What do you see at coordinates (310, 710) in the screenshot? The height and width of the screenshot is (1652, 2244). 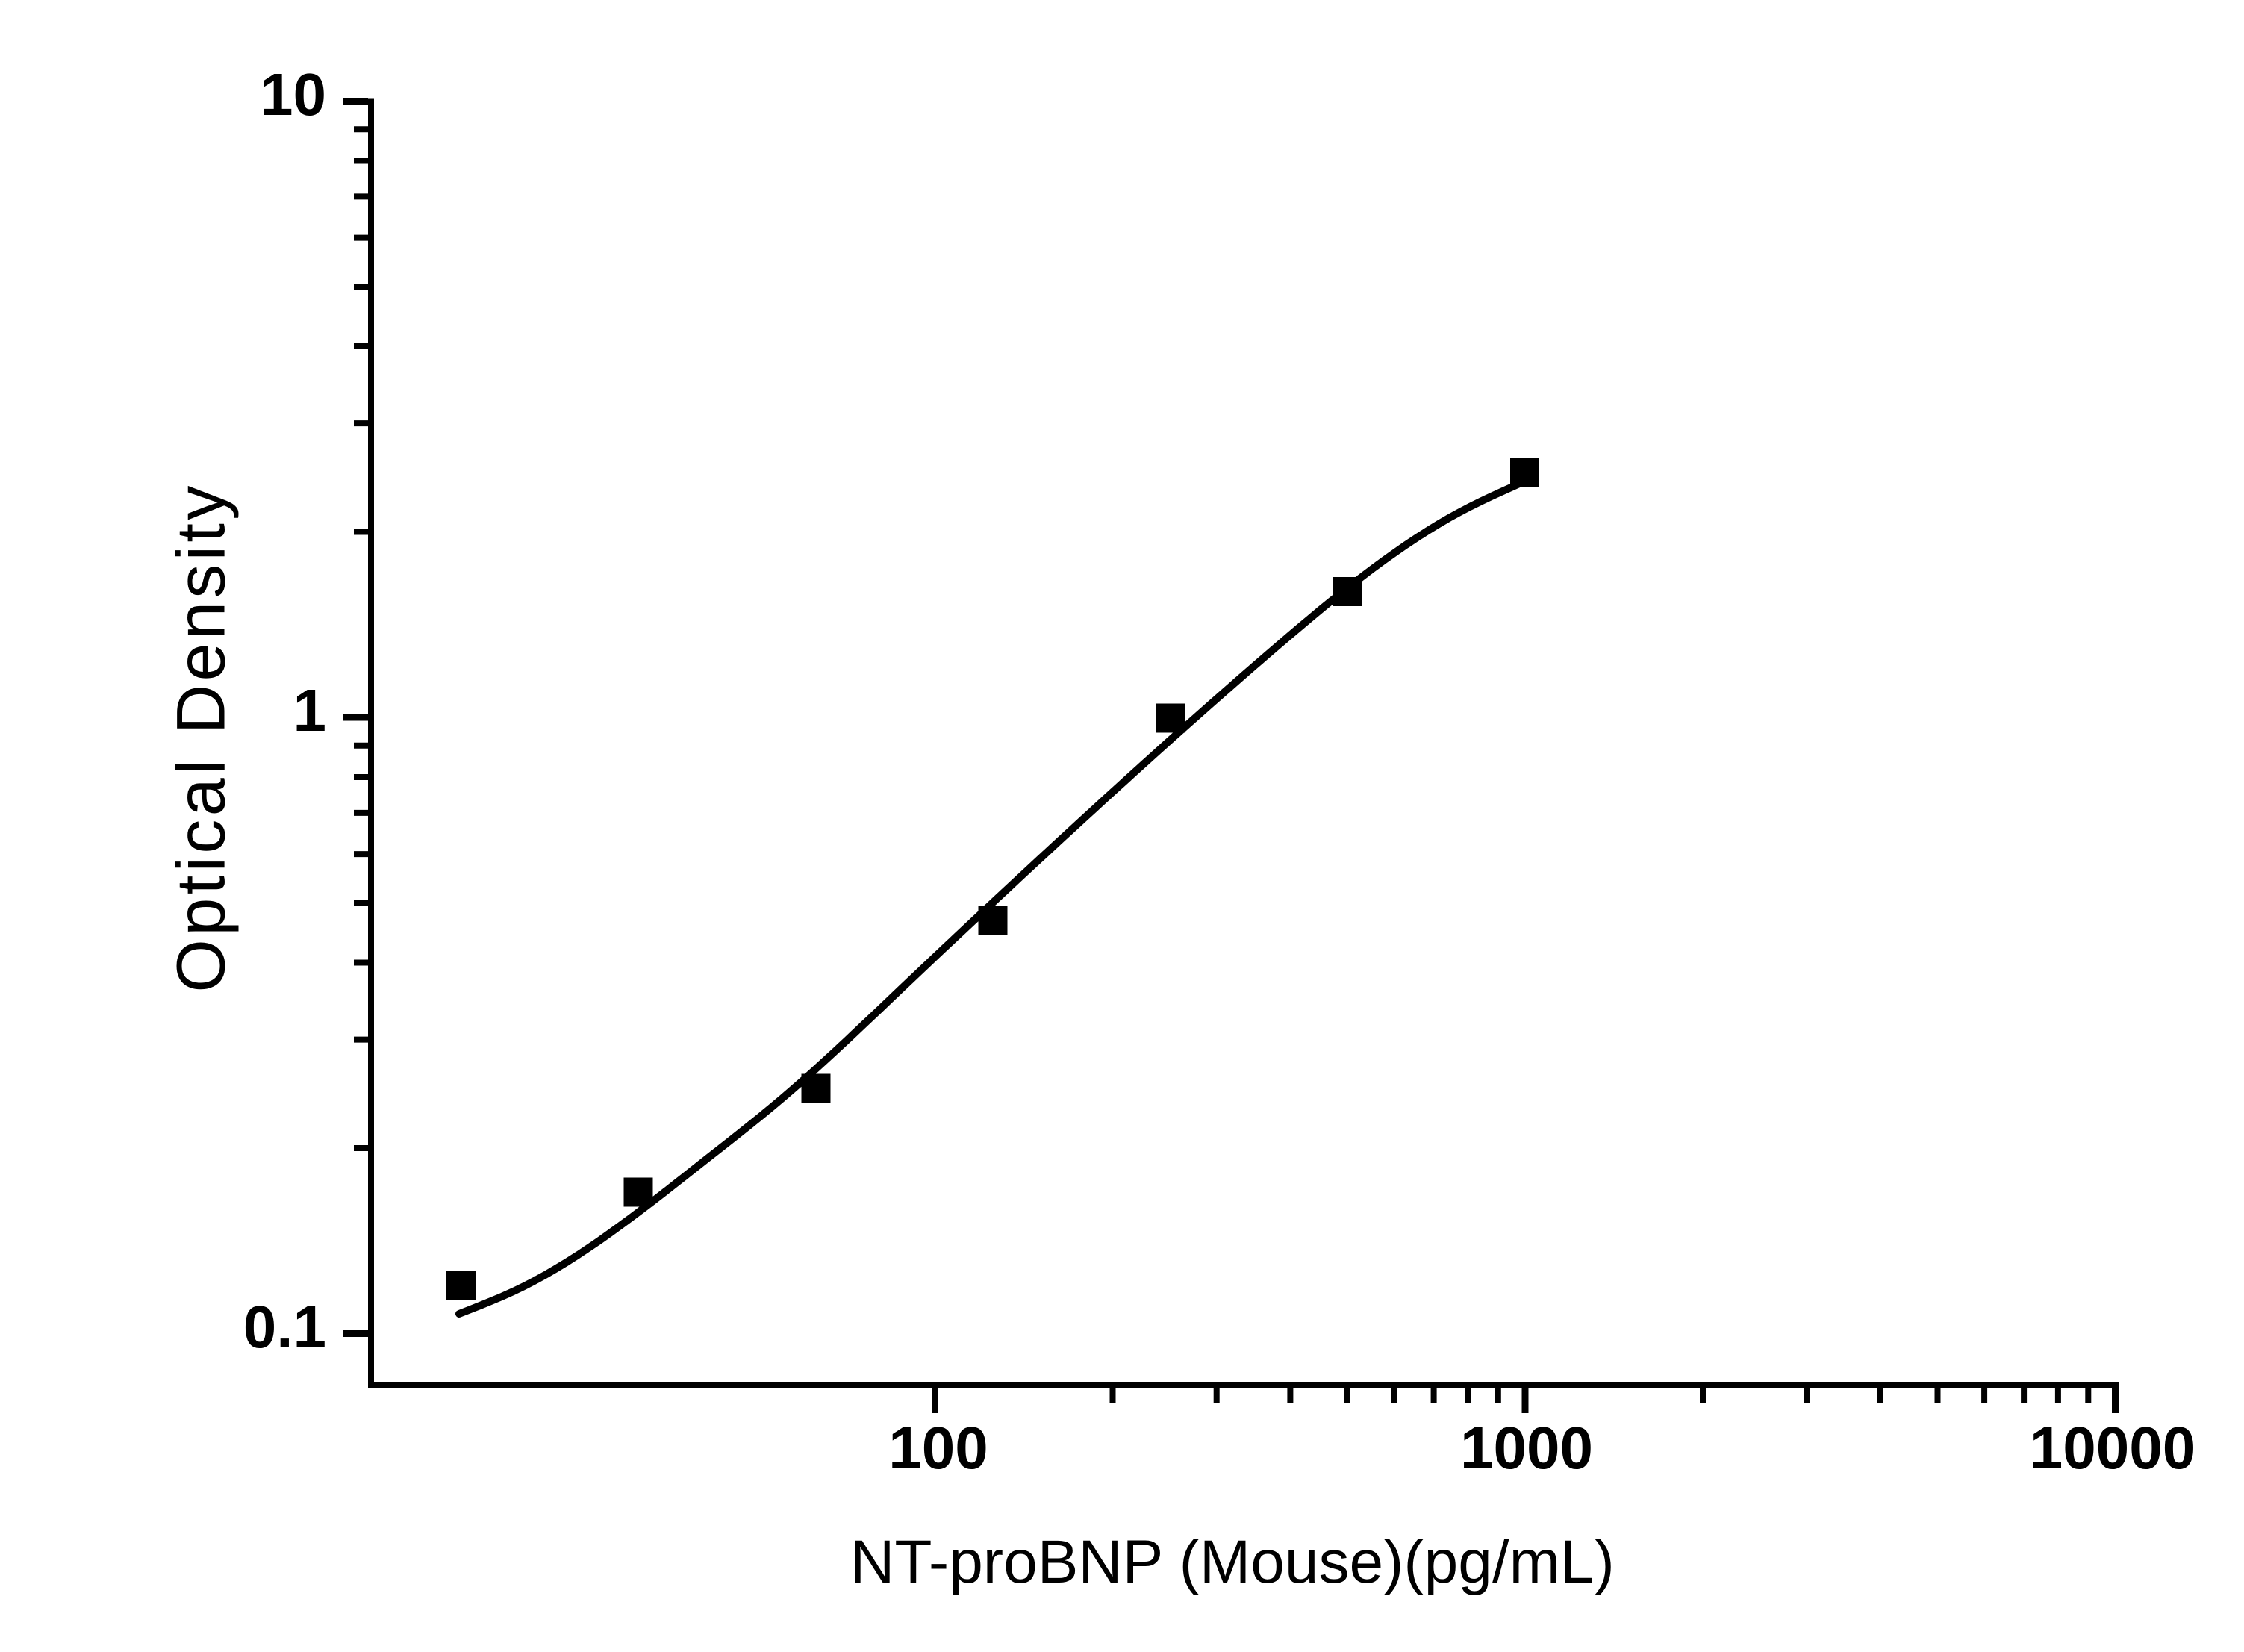 I see `svg-text: 1` at bounding box center [310, 710].